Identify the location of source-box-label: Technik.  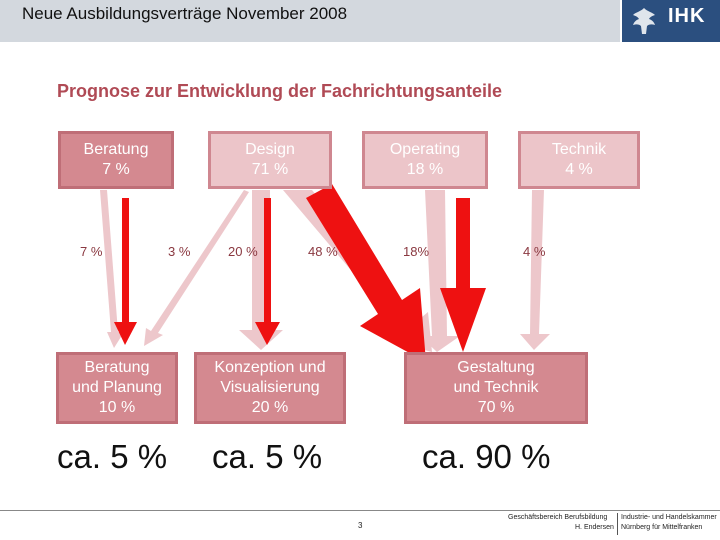
(579, 149).